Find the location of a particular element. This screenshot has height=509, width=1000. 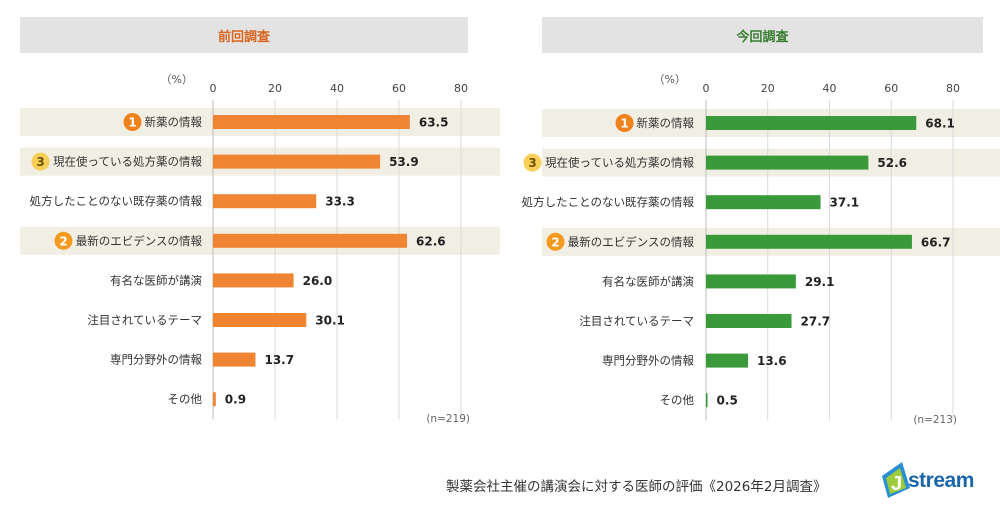

panel-title-previous: 前回調査 is located at coordinates (244, 35).